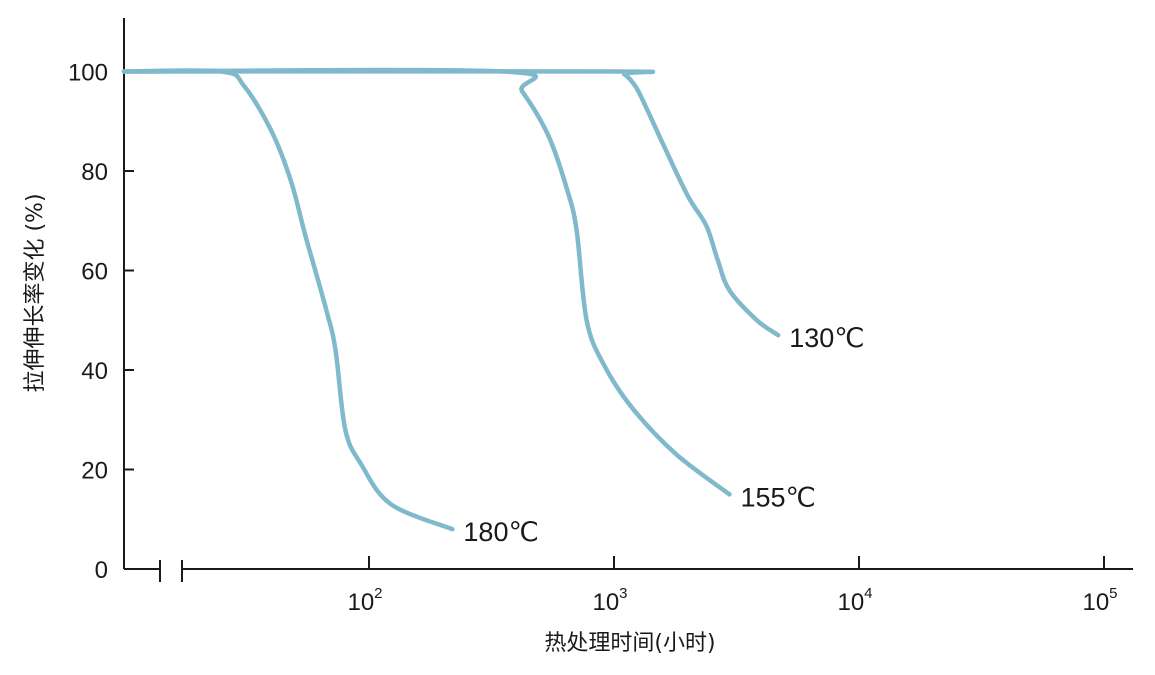 This screenshot has height=675, width=1155. Describe the element at coordinates (94, 371) in the screenshot. I see `y-tick-label: 40` at that location.